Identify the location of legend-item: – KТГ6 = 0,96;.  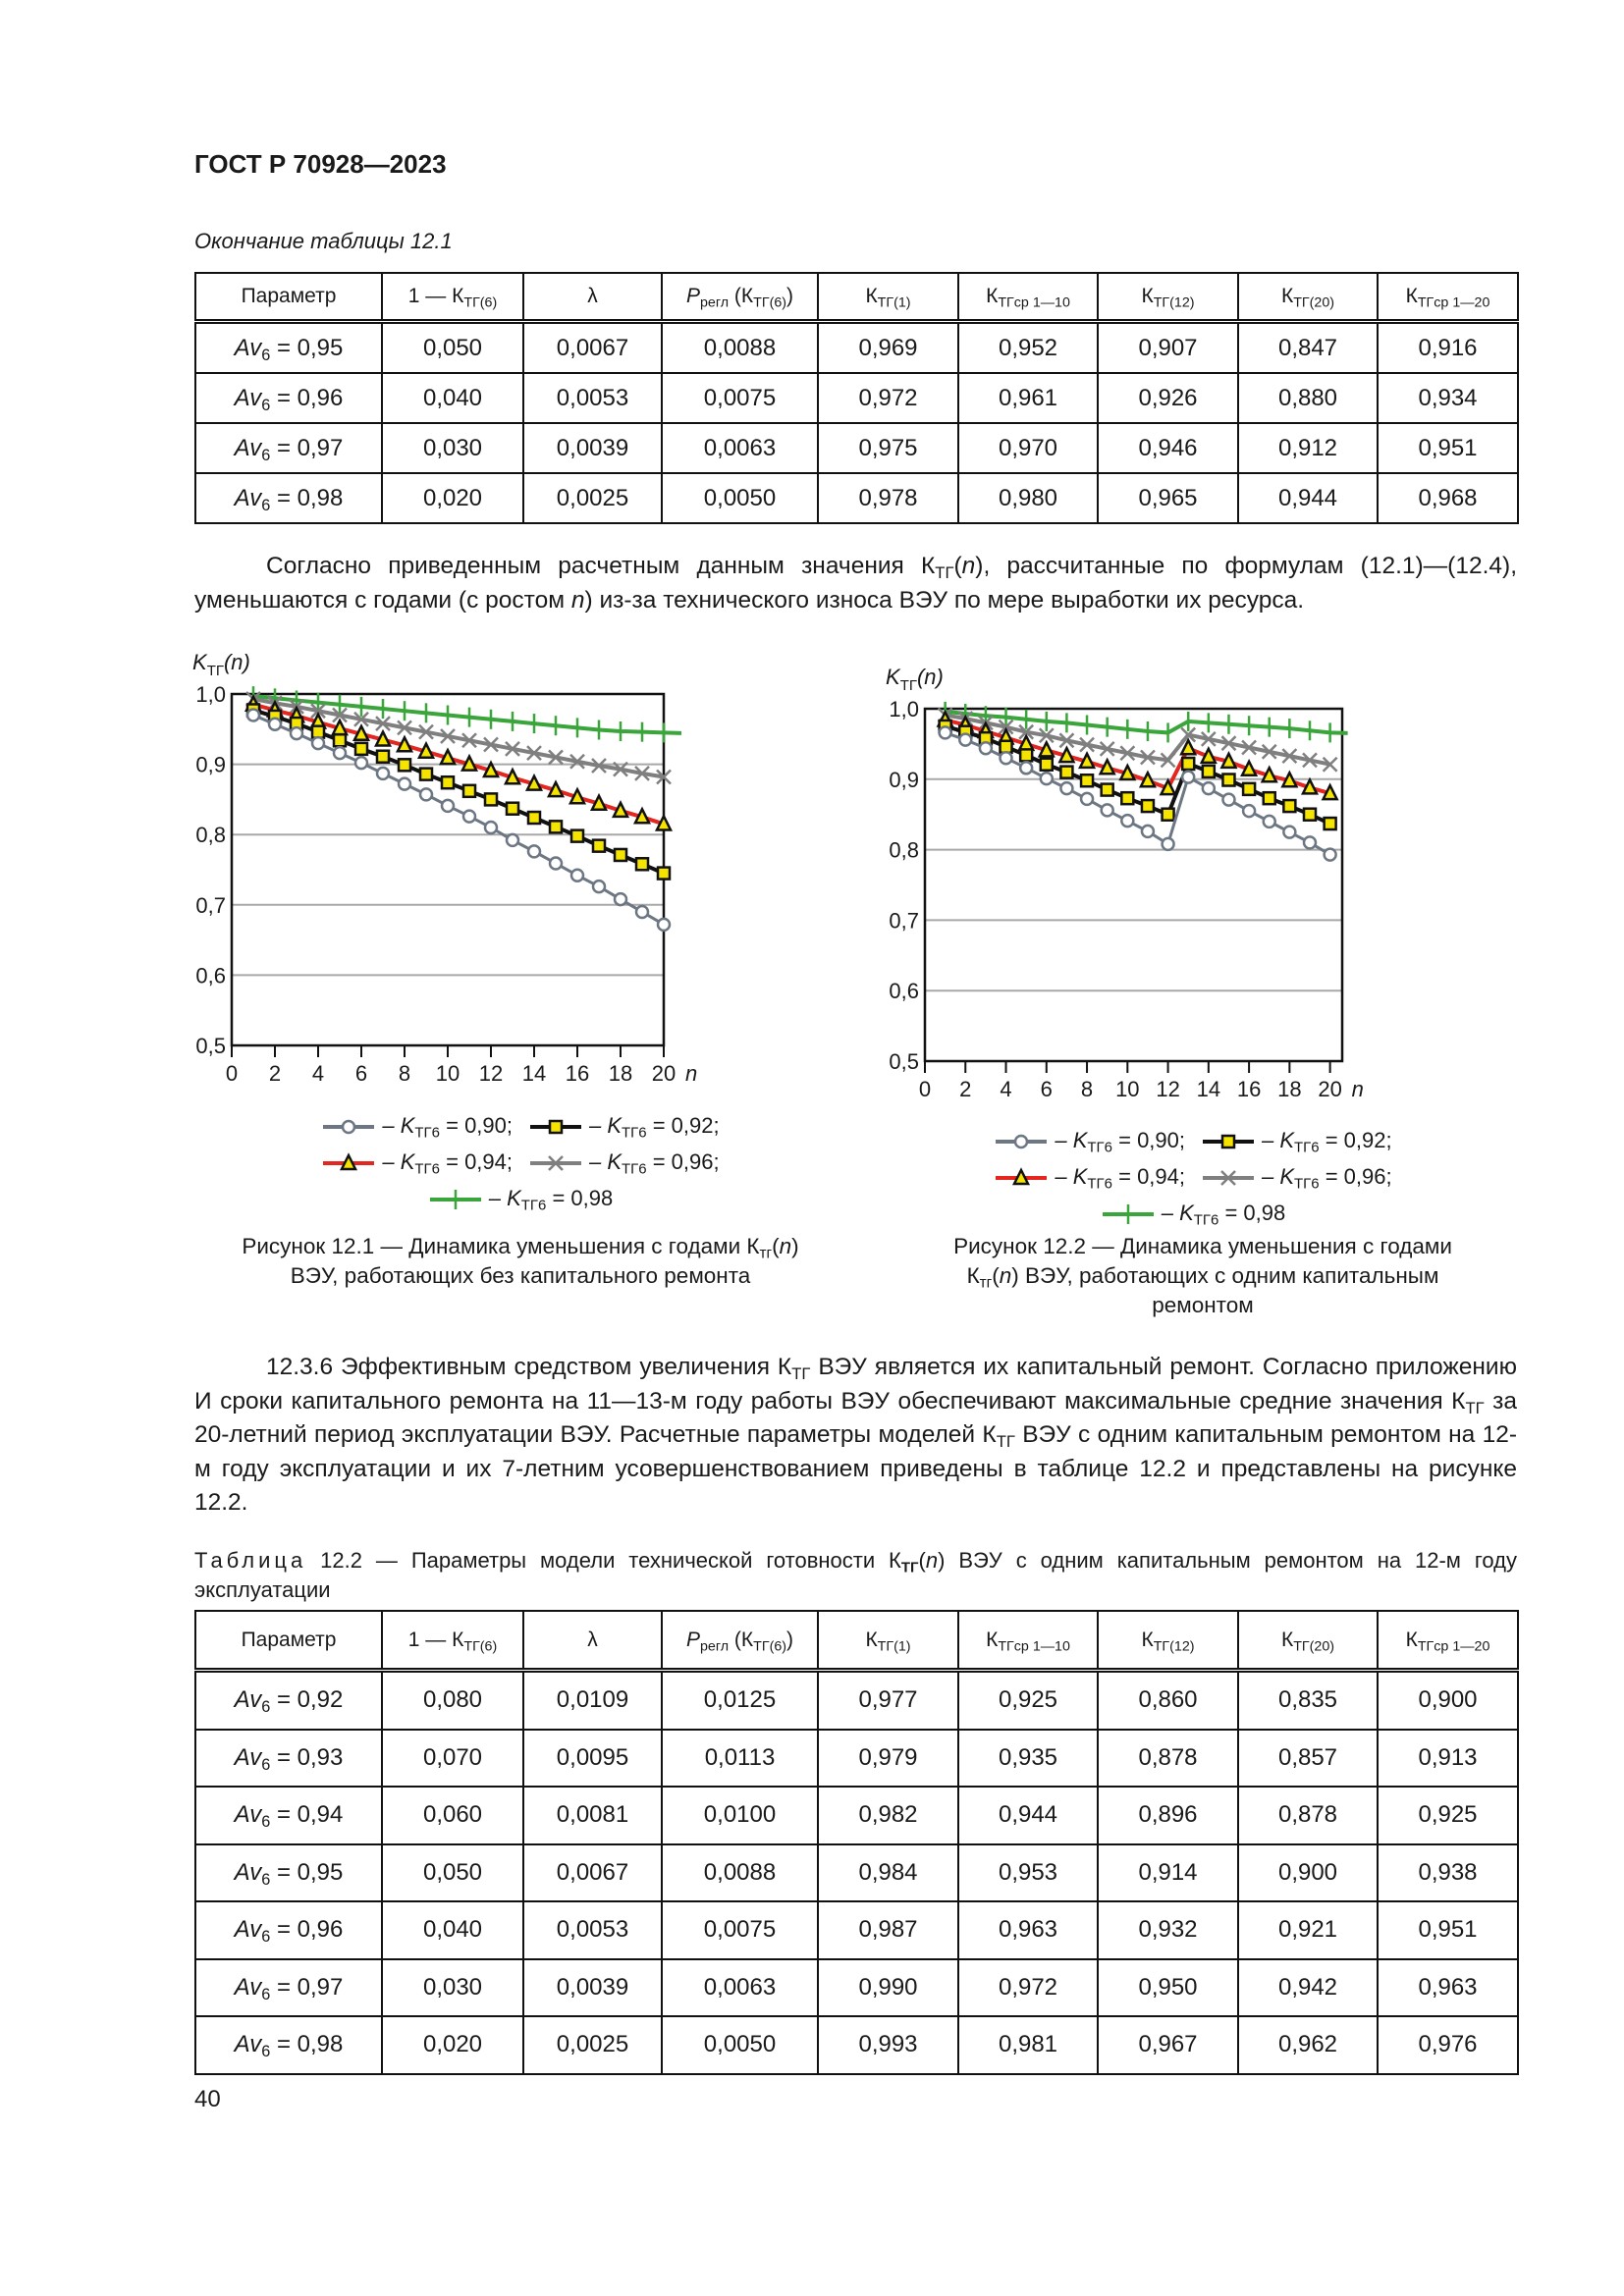
(624, 1162).